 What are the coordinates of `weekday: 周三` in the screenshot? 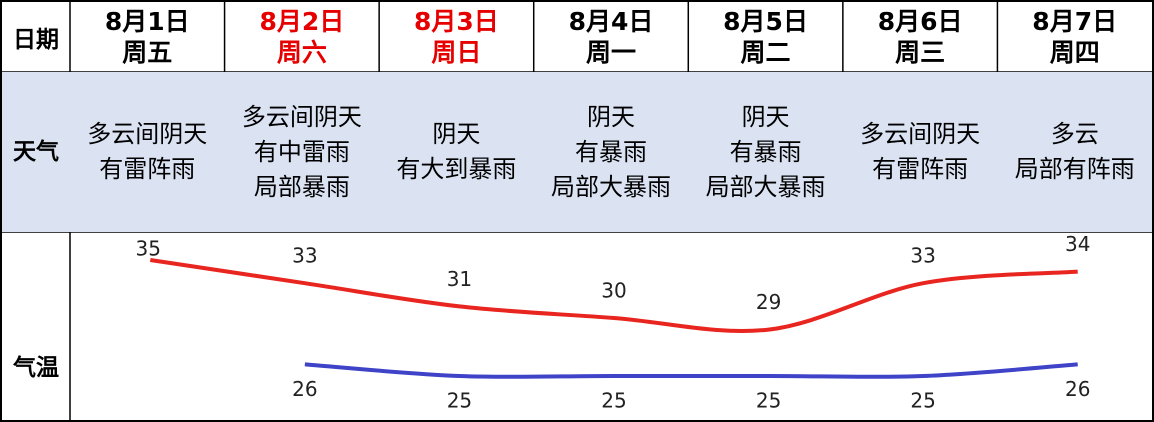 It's located at (920, 52).